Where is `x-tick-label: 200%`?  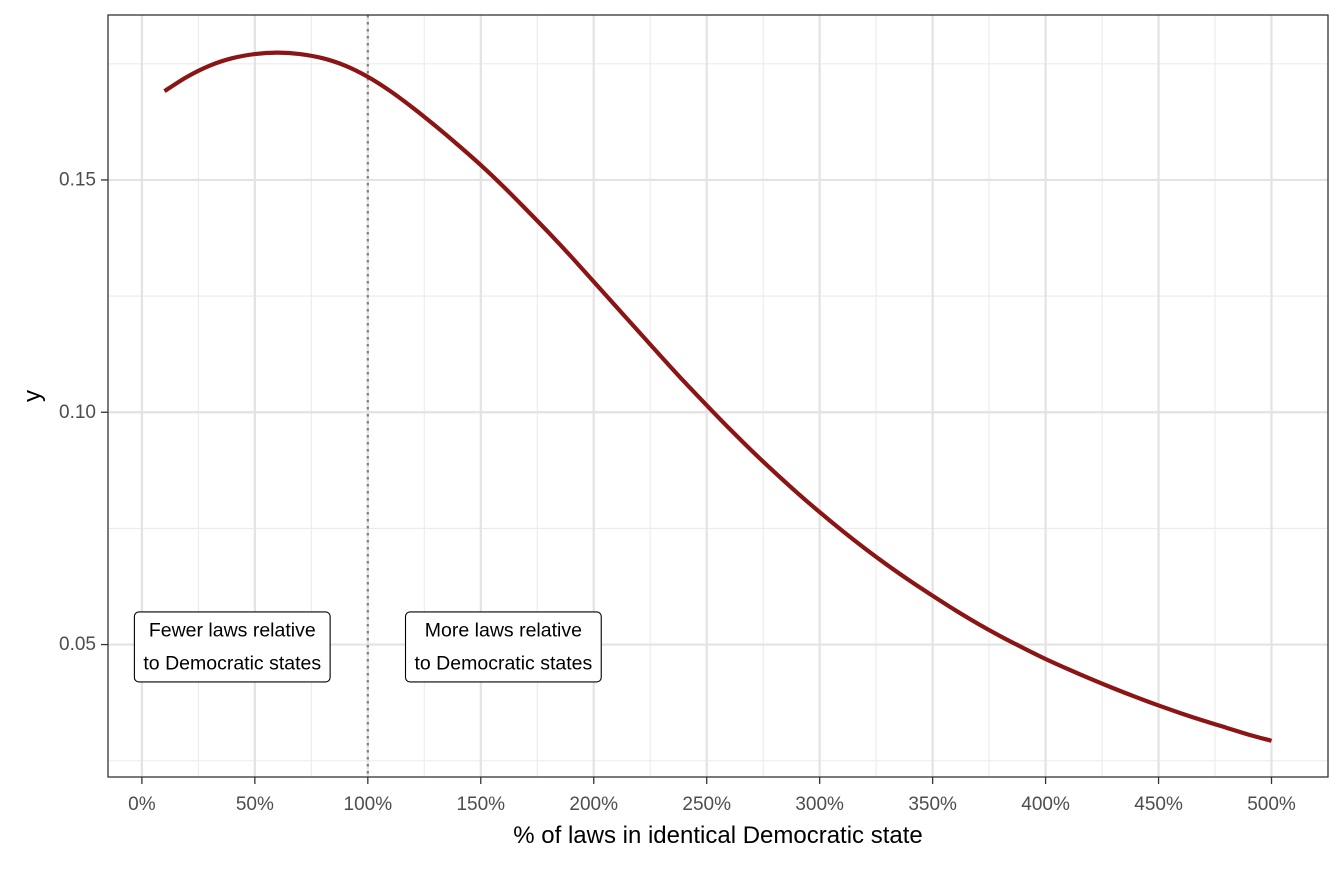 x-tick-label: 200% is located at coordinates (593, 804).